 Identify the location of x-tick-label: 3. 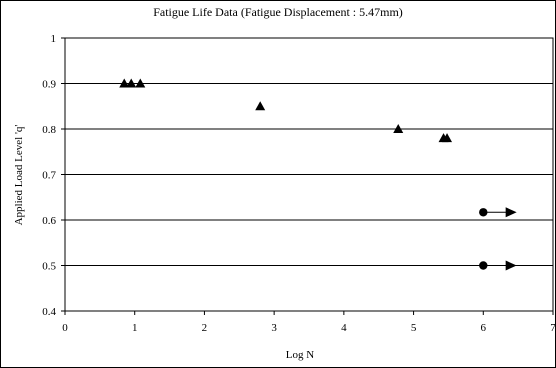
(274, 328).